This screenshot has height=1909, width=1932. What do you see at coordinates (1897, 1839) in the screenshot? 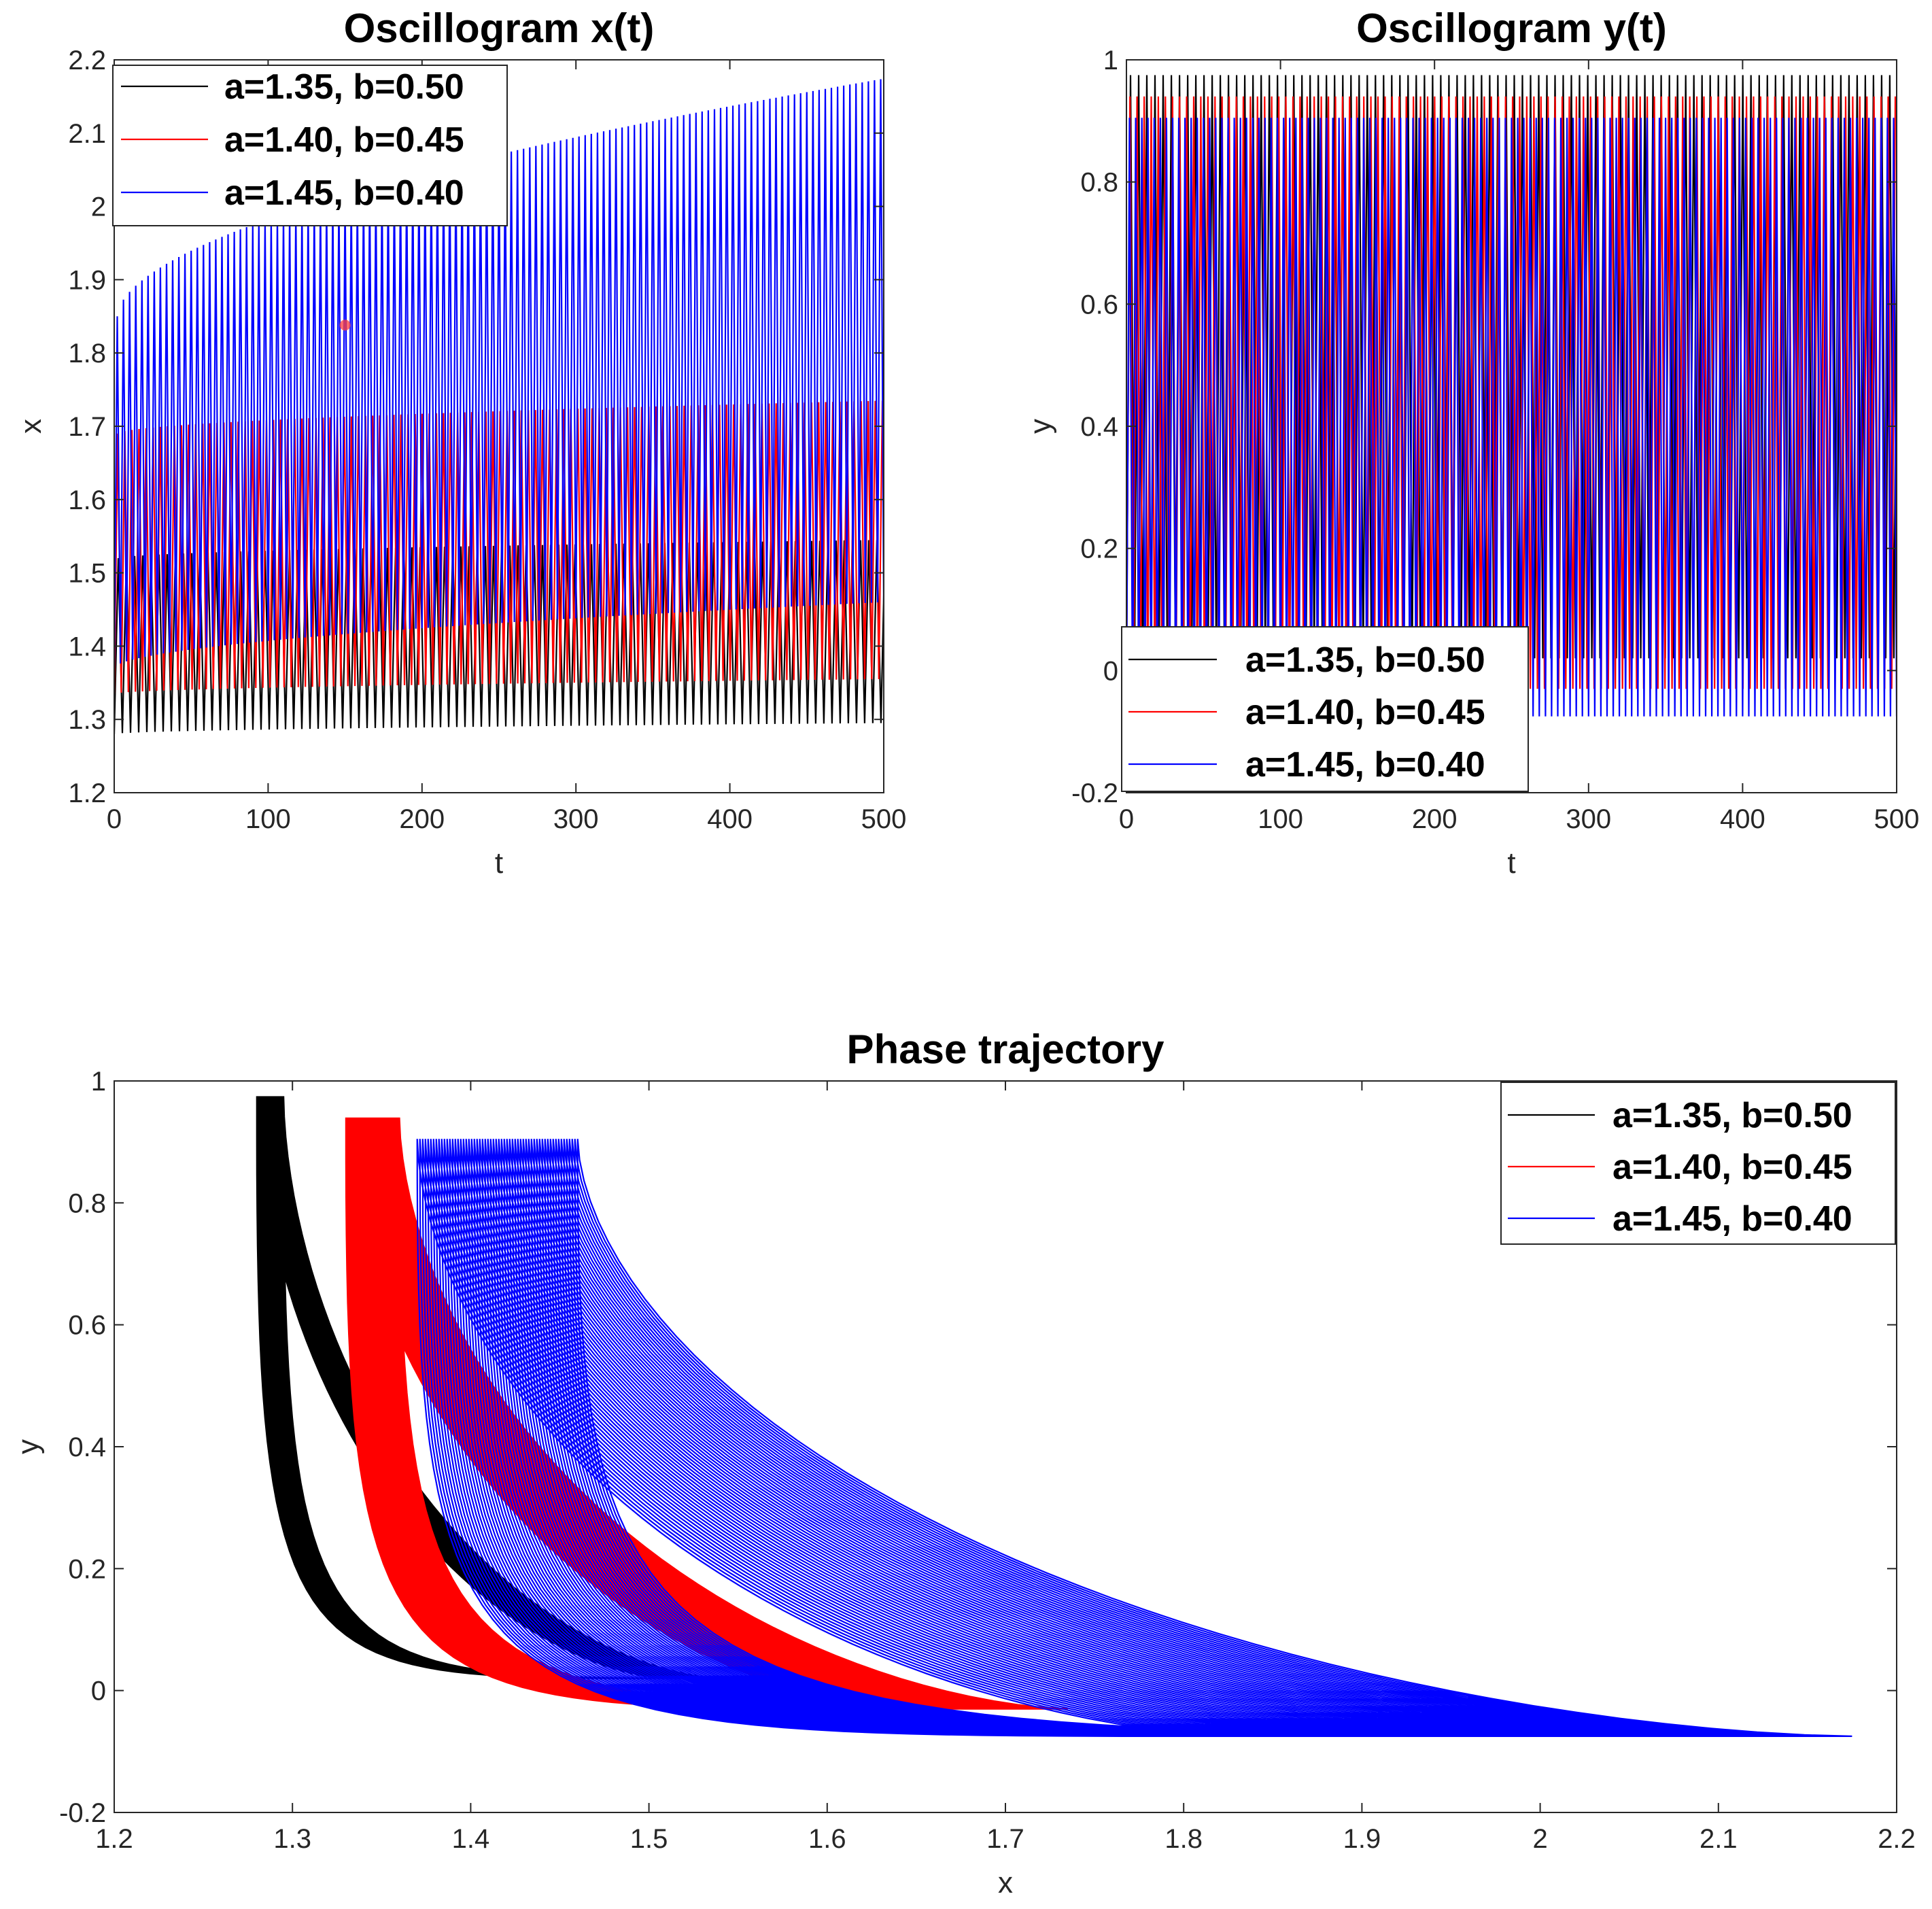
I see `x-tick-label: 2.2` at bounding box center [1897, 1839].